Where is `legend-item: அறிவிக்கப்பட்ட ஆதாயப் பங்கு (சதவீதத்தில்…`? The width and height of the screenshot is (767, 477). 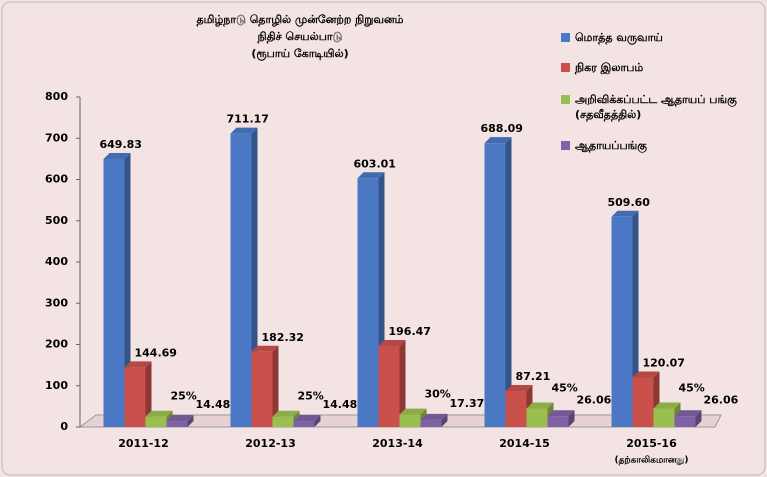
legend-item: அறிவிக்கப்பட்ட ஆதாயப் பங்கு (சதவீதத்தில்… is located at coordinates (658, 107).